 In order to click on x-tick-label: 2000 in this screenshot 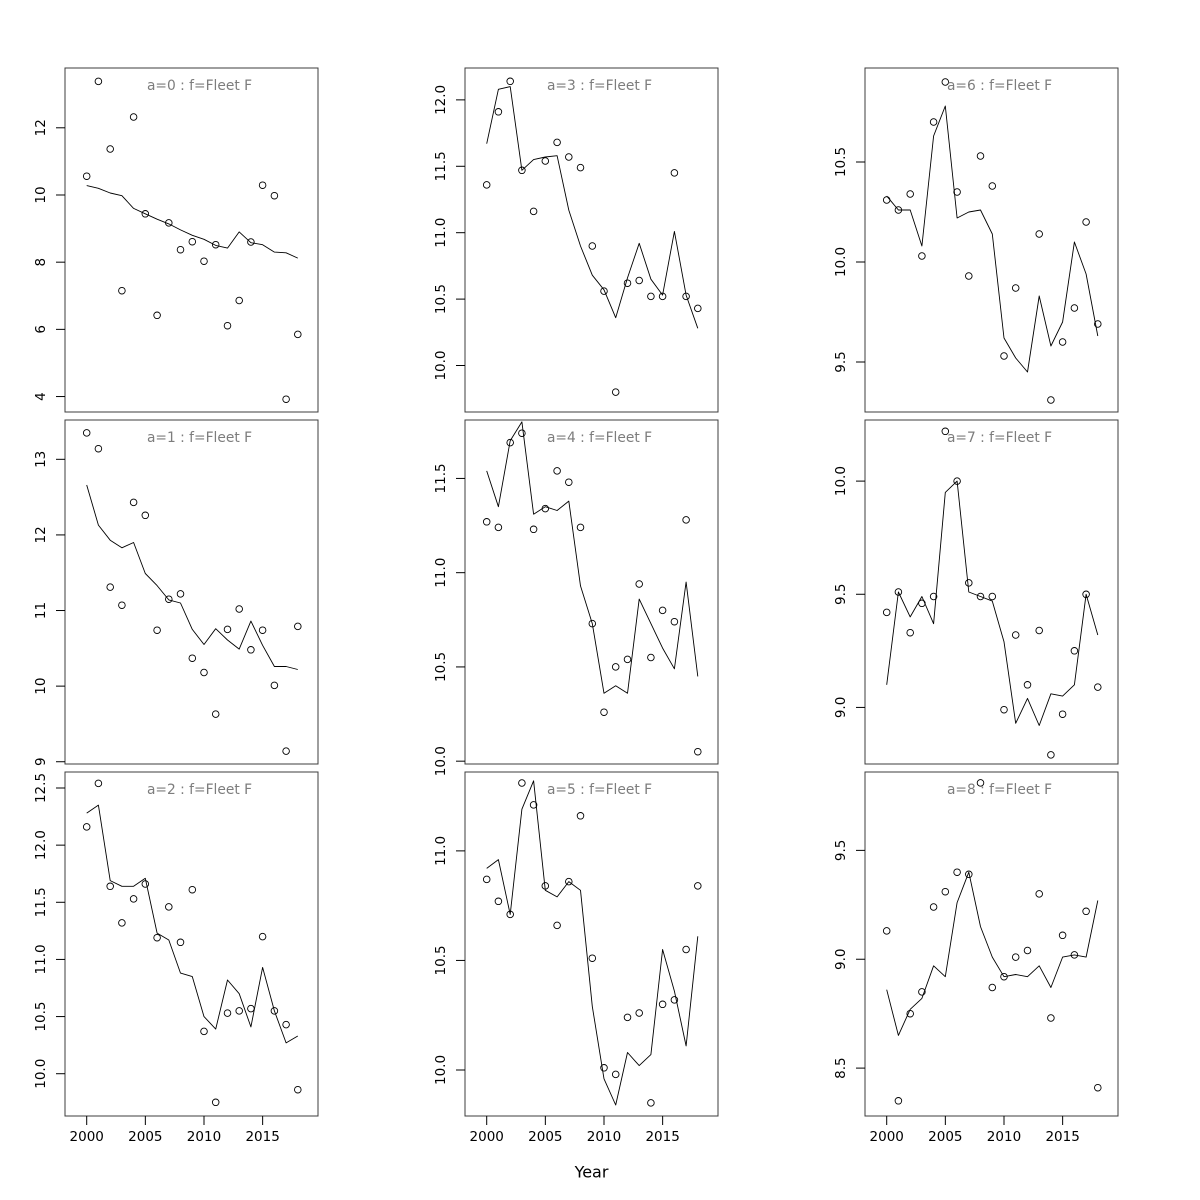, I will do `click(487, 1137)`.